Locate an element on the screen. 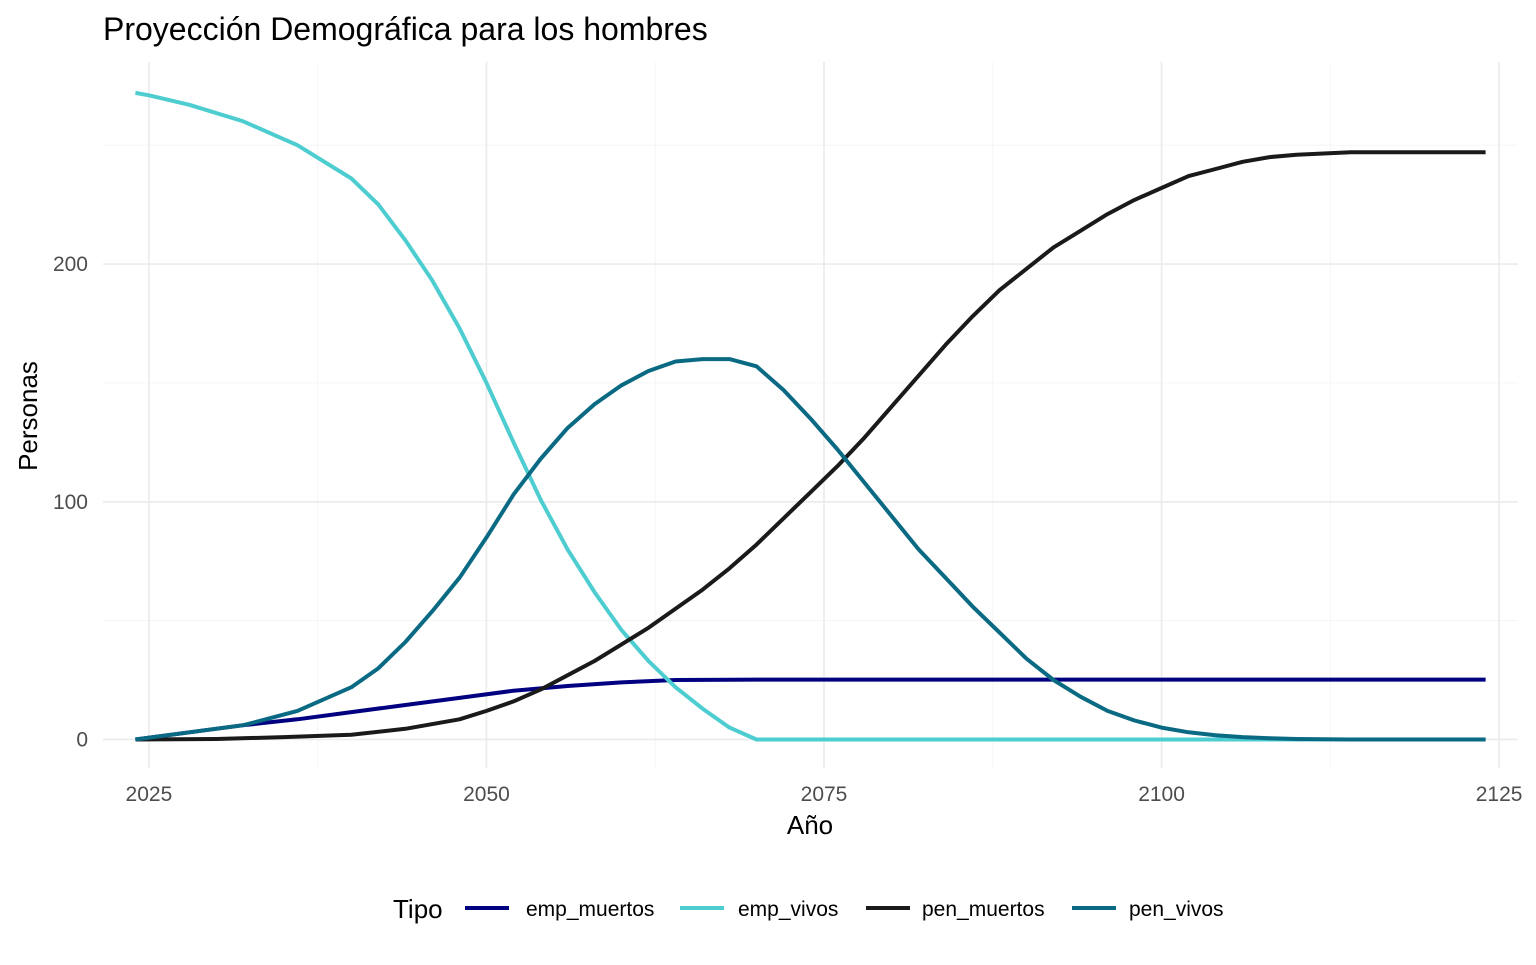 This screenshot has height=965, width=1536. x-tick-label: 2050 is located at coordinates (486, 794).